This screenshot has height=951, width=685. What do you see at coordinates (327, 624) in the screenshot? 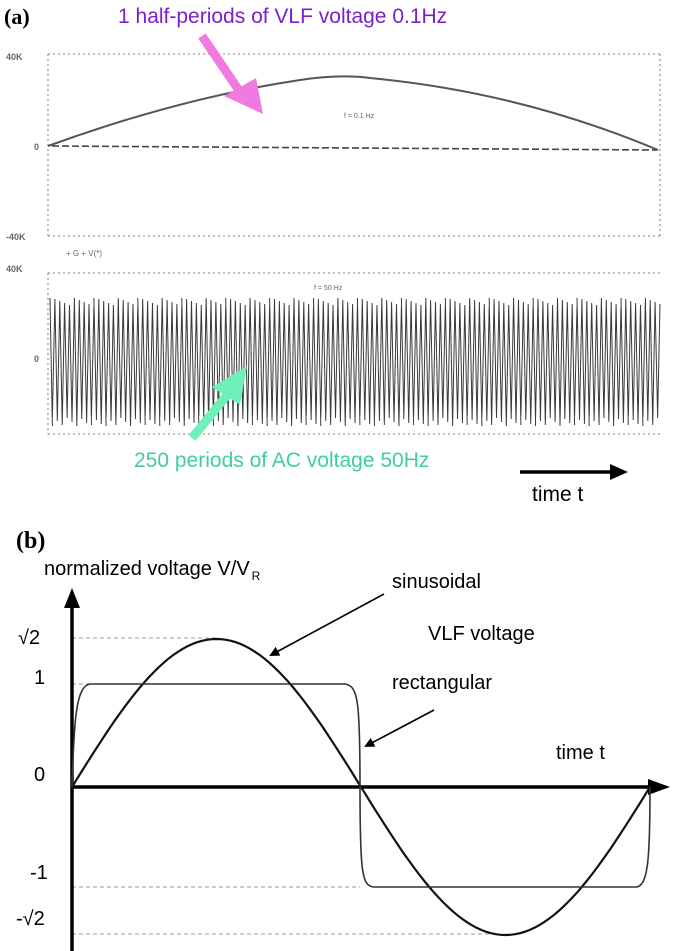
I see `sinusoidal-pointer-arrow` at bounding box center [327, 624].